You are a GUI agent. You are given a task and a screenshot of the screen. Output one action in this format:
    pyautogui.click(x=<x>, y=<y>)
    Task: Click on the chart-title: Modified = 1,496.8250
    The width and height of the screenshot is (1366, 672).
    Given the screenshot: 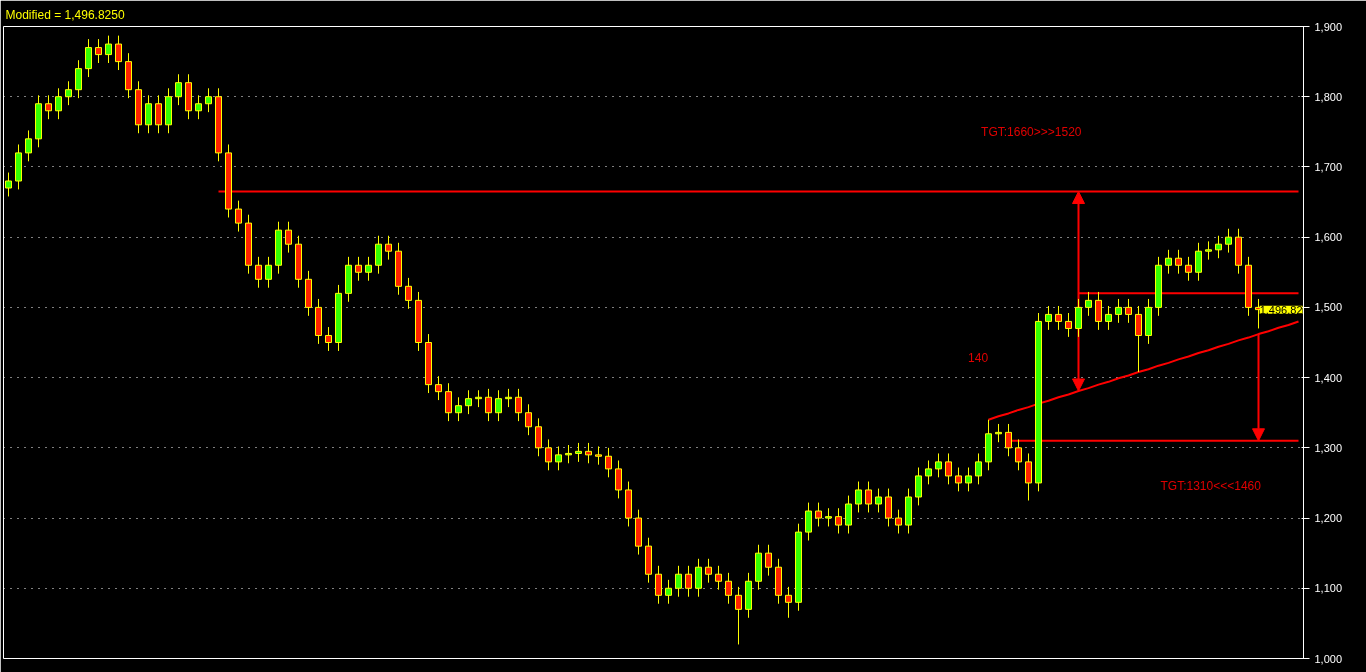 What is the action you would take?
    pyautogui.click(x=65, y=14)
    